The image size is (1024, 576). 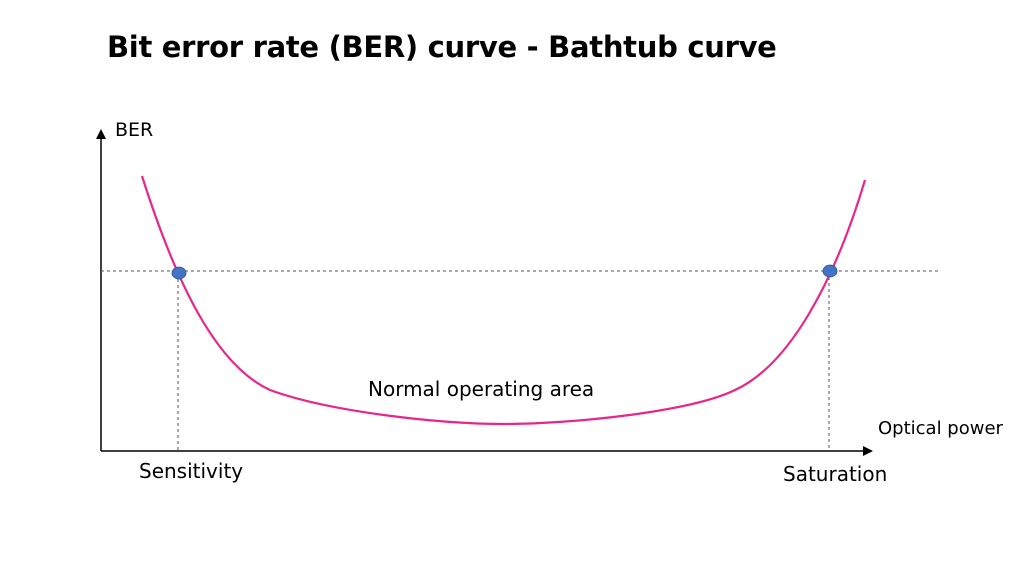 What do you see at coordinates (941, 428) in the screenshot?
I see `x-axis-label: Optical power` at bounding box center [941, 428].